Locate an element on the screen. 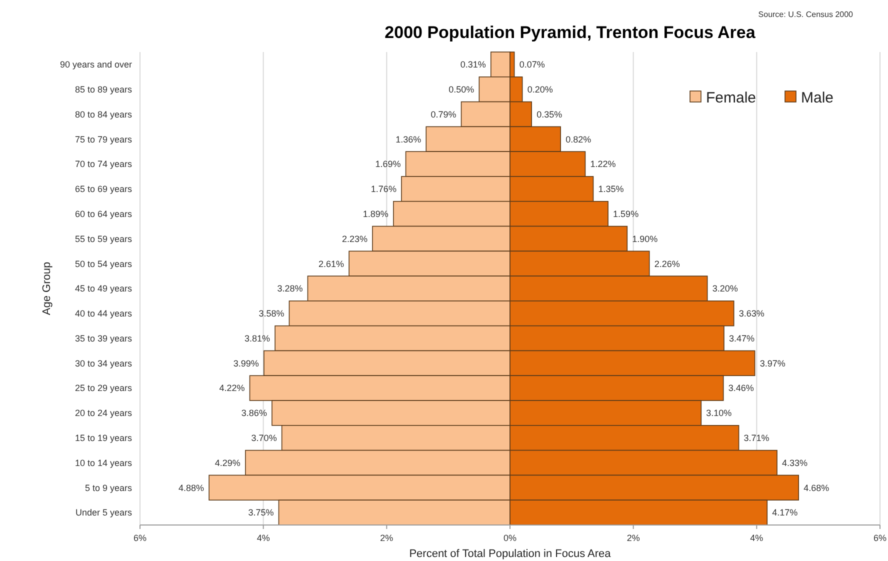  data-label: 0.31% is located at coordinates (473, 65).